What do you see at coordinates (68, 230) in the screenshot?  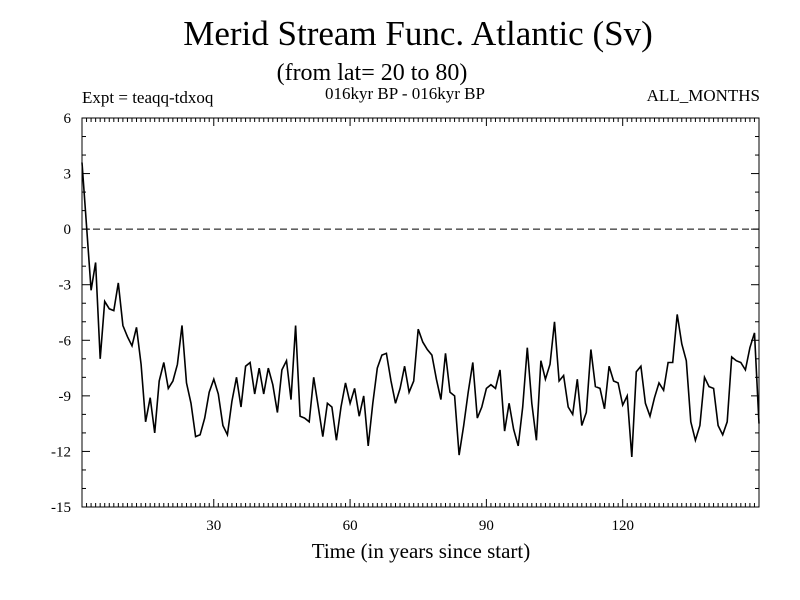 I see `y-tick-label: 0` at bounding box center [68, 230].